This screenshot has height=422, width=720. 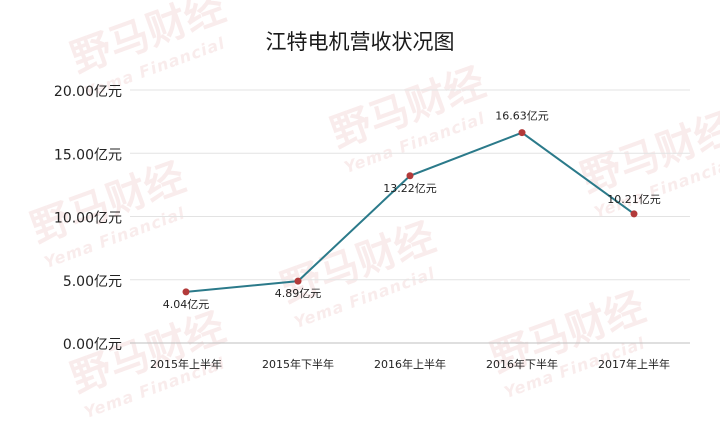 What do you see at coordinates (410, 364) in the screenshot?
I see `x-tick-label: 2016年上半年` at bounding box center [410, 364].